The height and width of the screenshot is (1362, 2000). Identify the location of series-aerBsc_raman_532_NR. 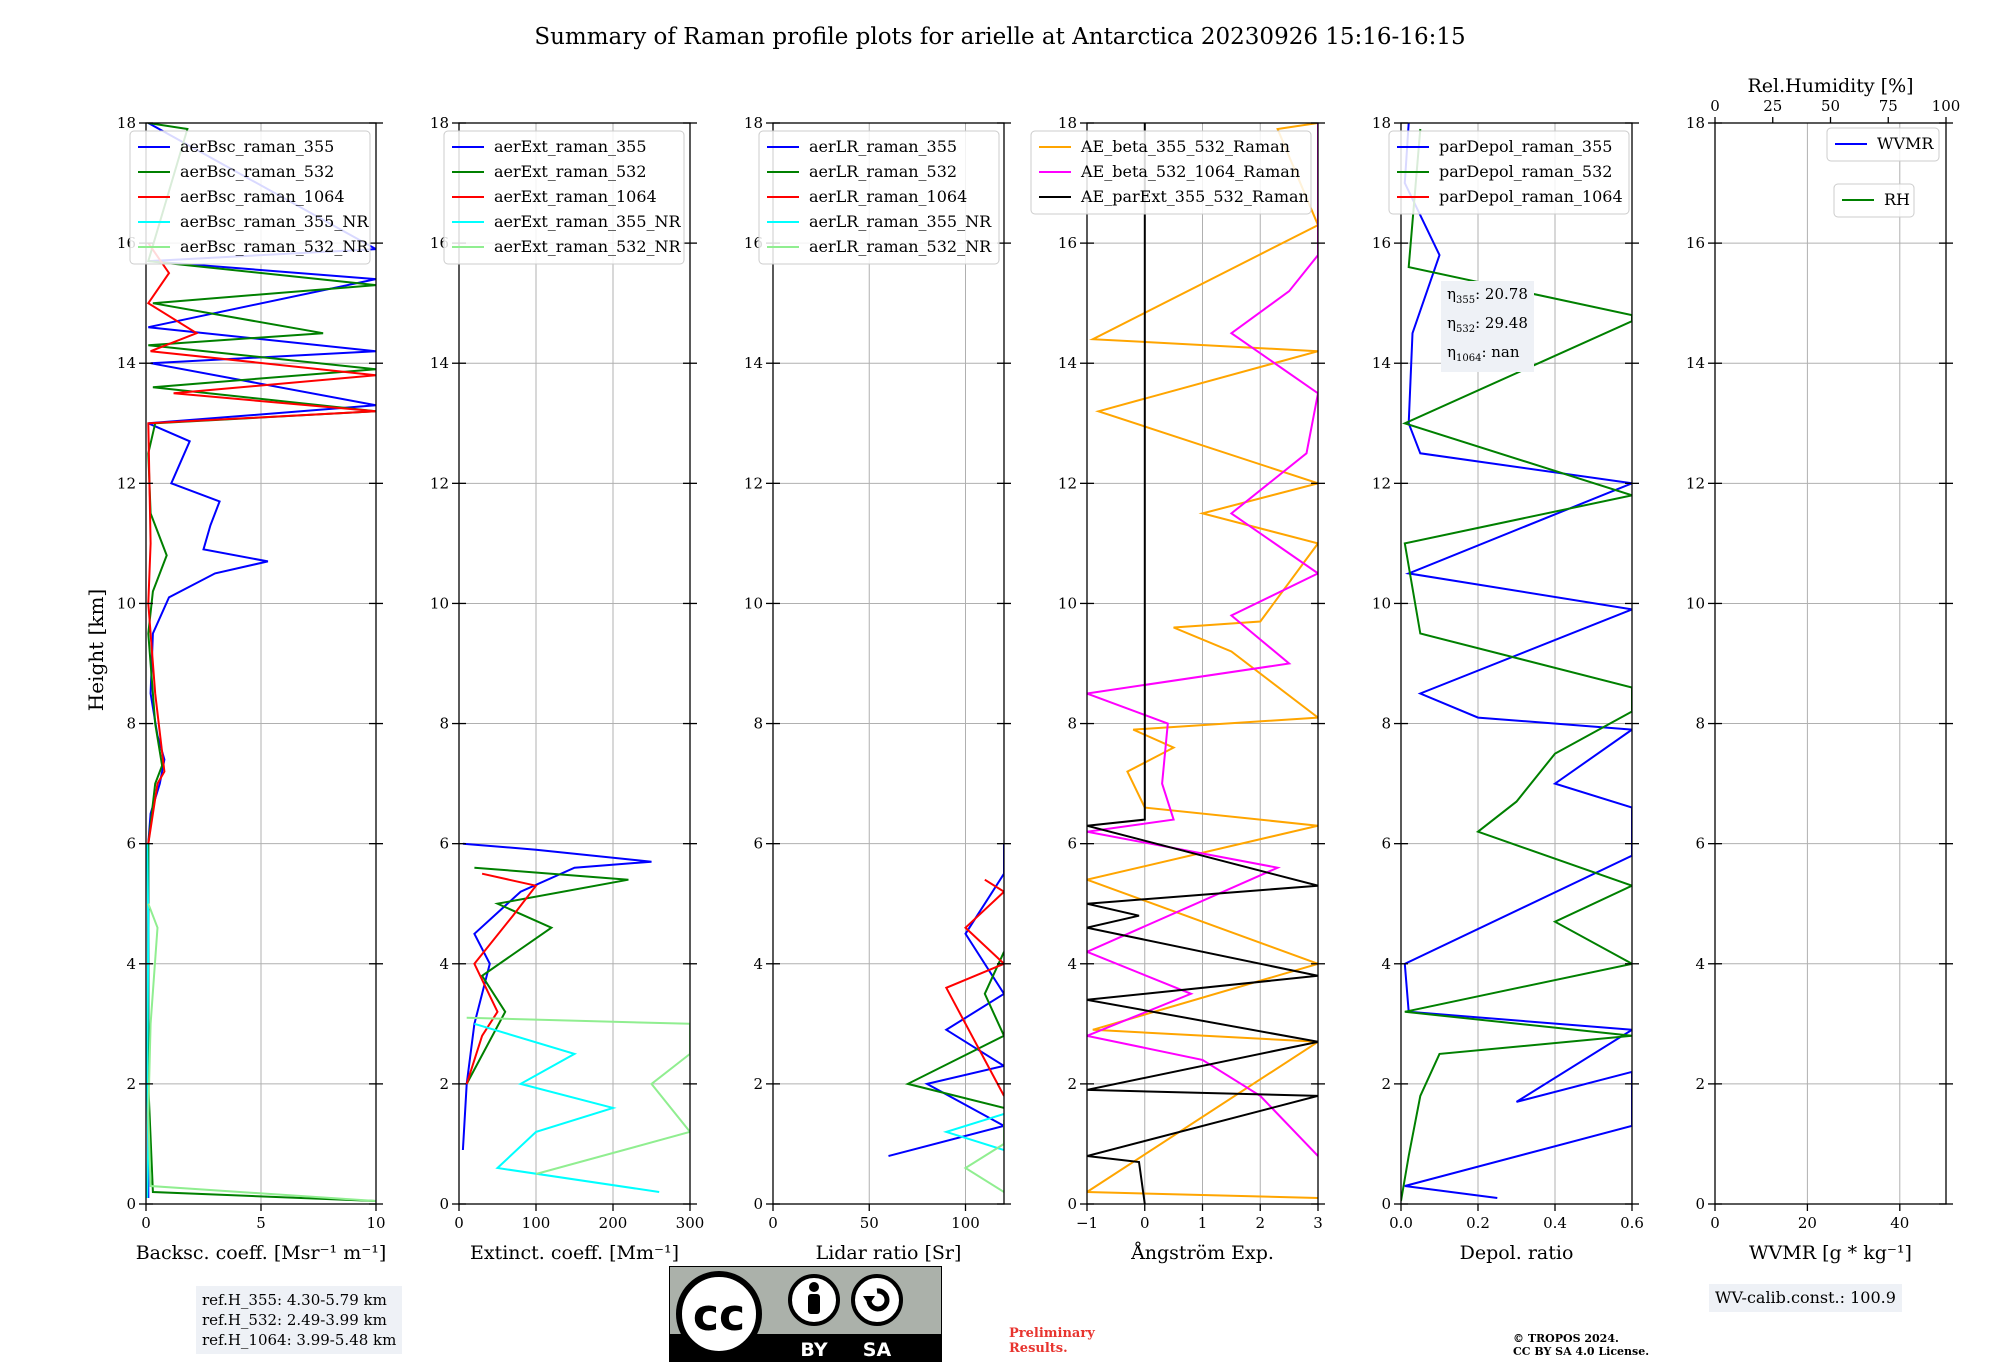
(261, 1052).